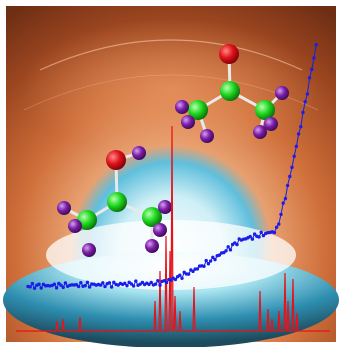  Describe the element at coordinates (171, 55) in the screenshot. I see `dome-rim-highlight` at that location.